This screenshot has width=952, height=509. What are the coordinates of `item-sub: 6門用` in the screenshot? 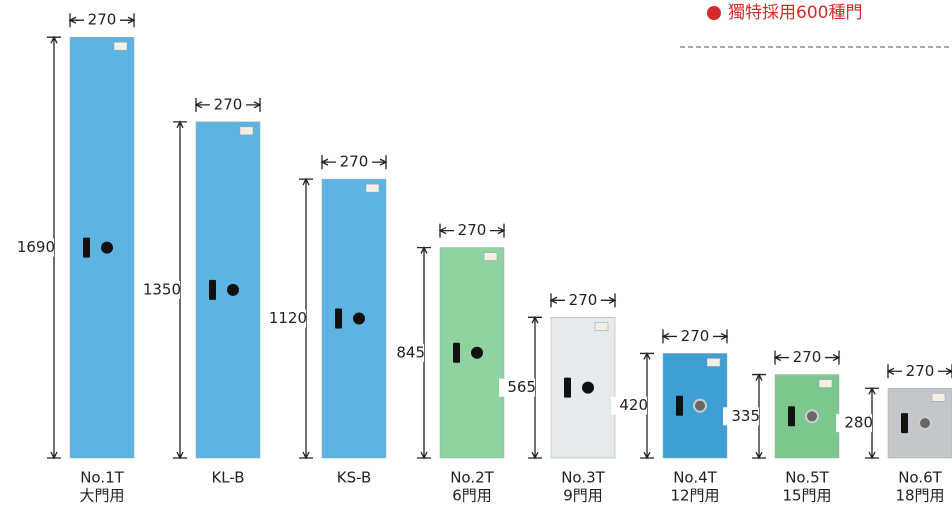 It's located at (472, 496).